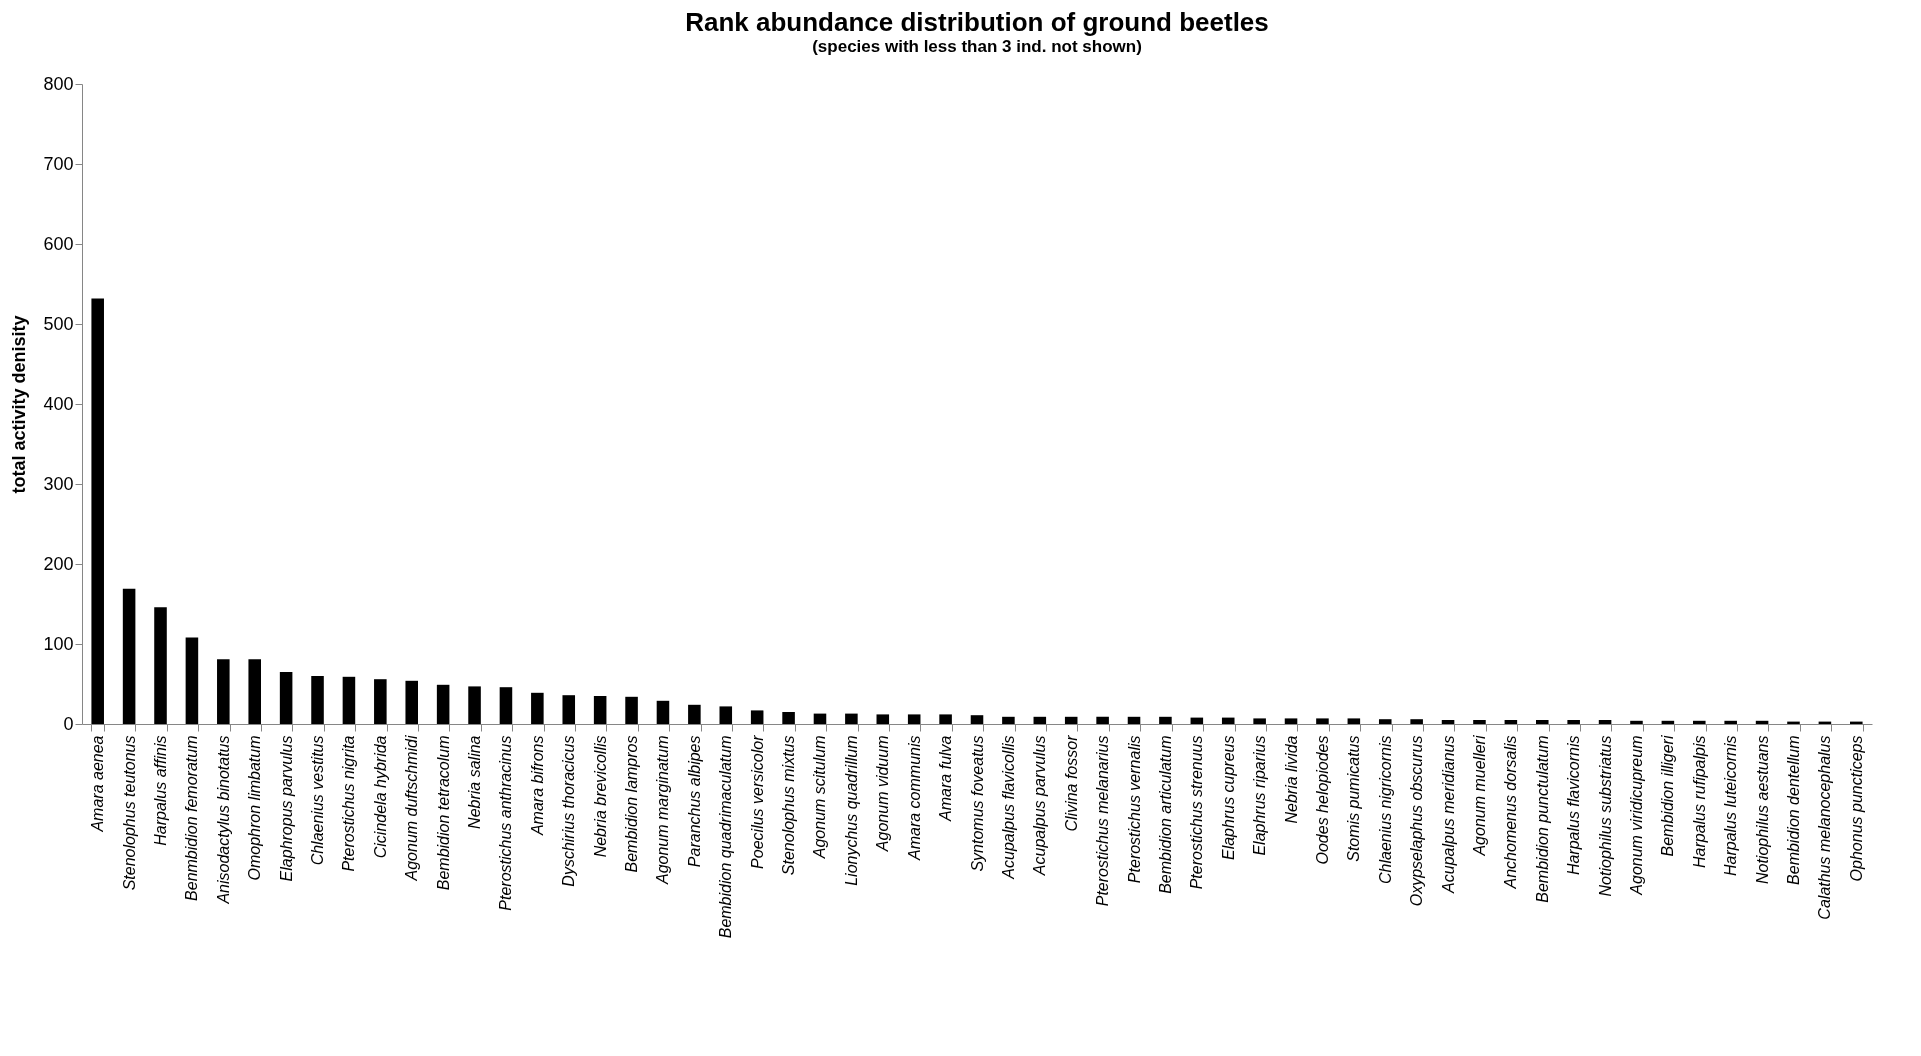 The width and height of the screenshot is (1921, 1056). Describe the element at coordinates (223, 820) in the screenshot. I see `x-tick-label: Anisodactylus binotatus` at that location.